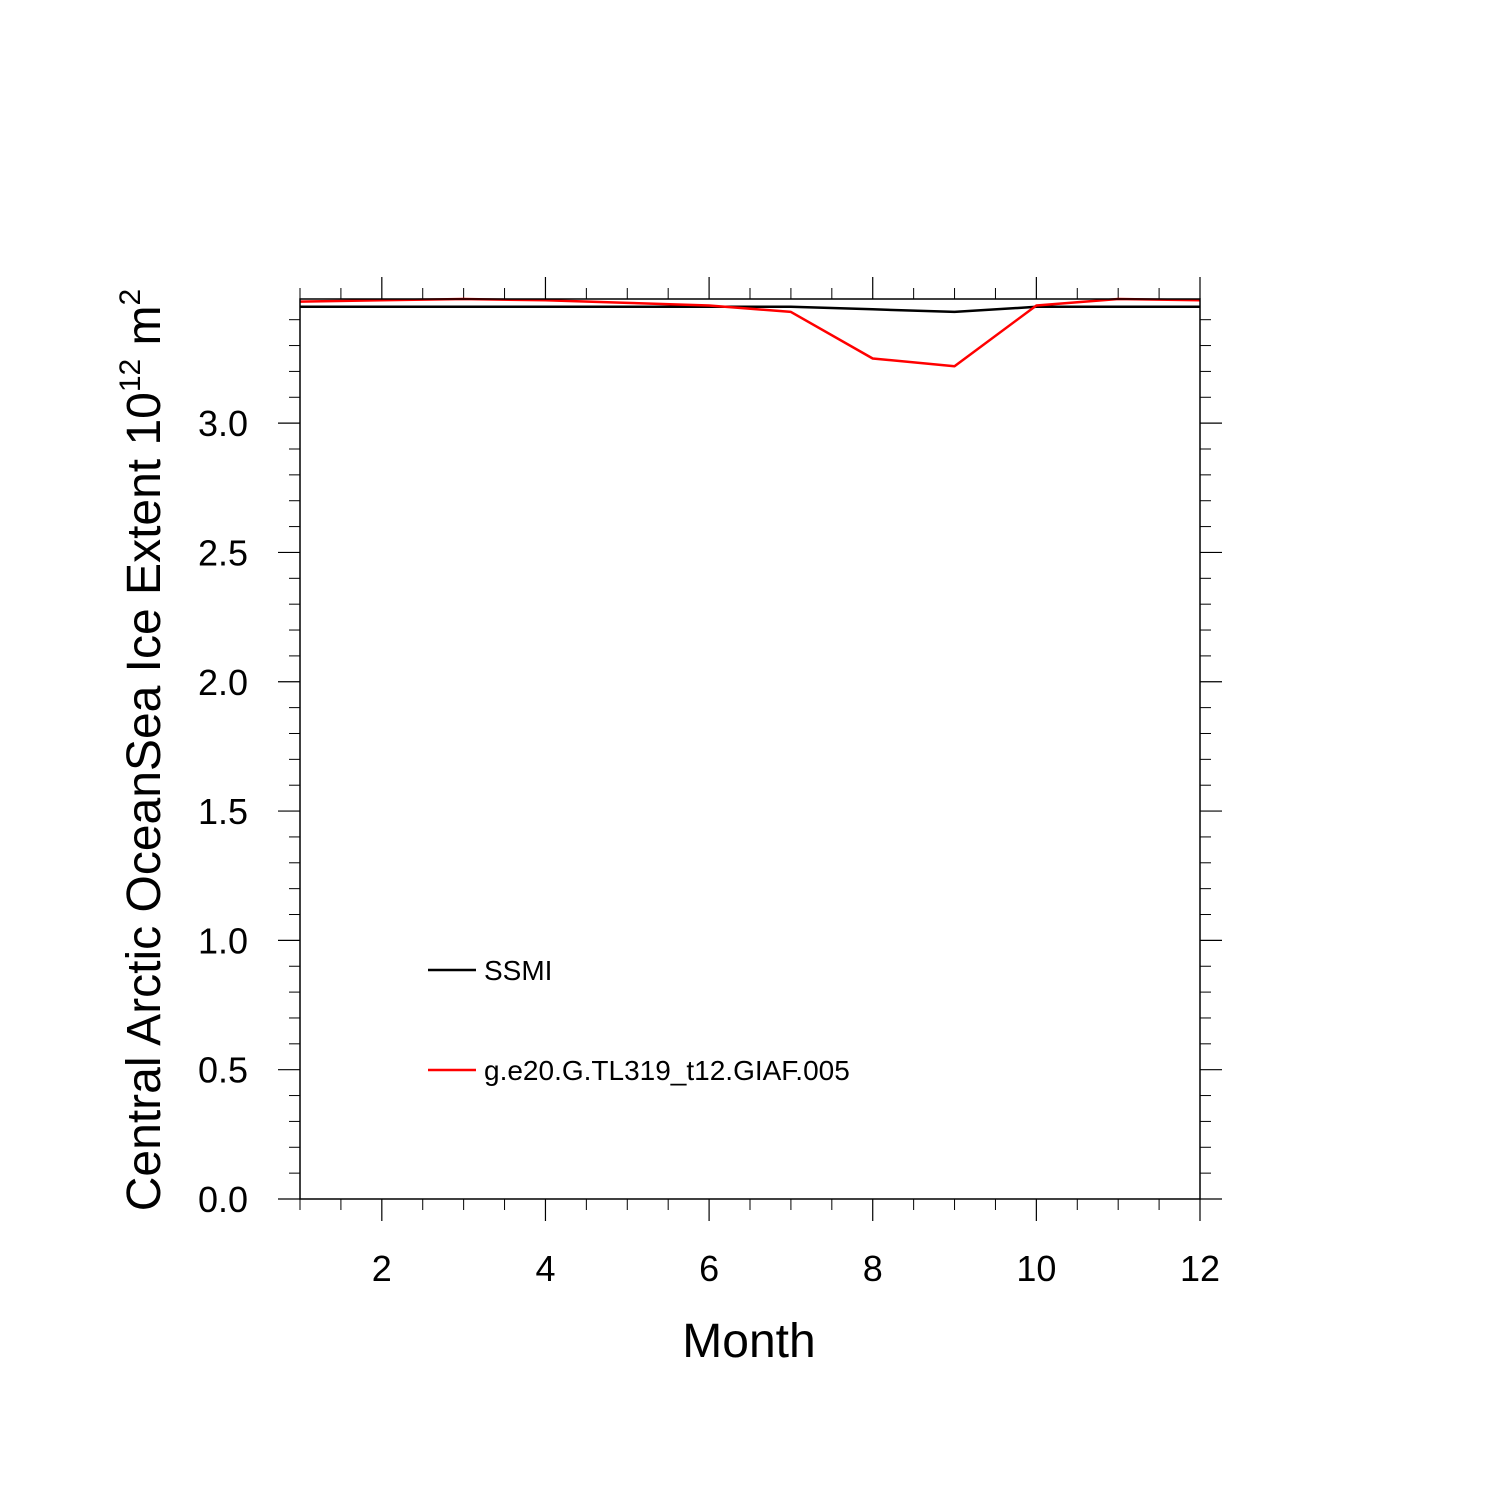  What do you see at coordinates (223, 423) in the screenshot?
I see `y-tick-label: 3.0` at bounding box center [223, 423].